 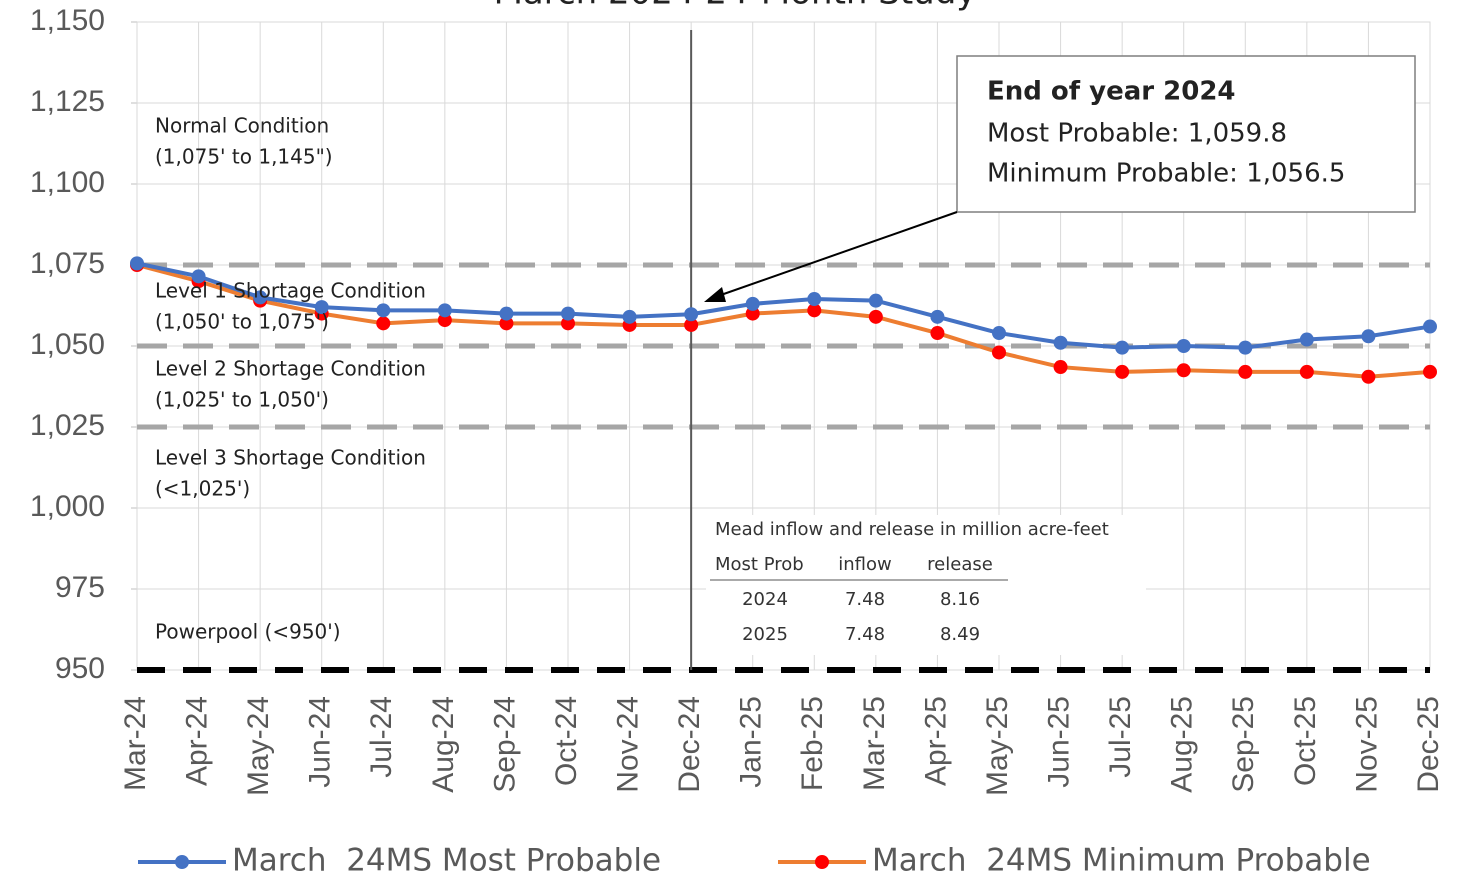 I want to click on x-tick-label: Sep-25, so click(x=1243, y=744).